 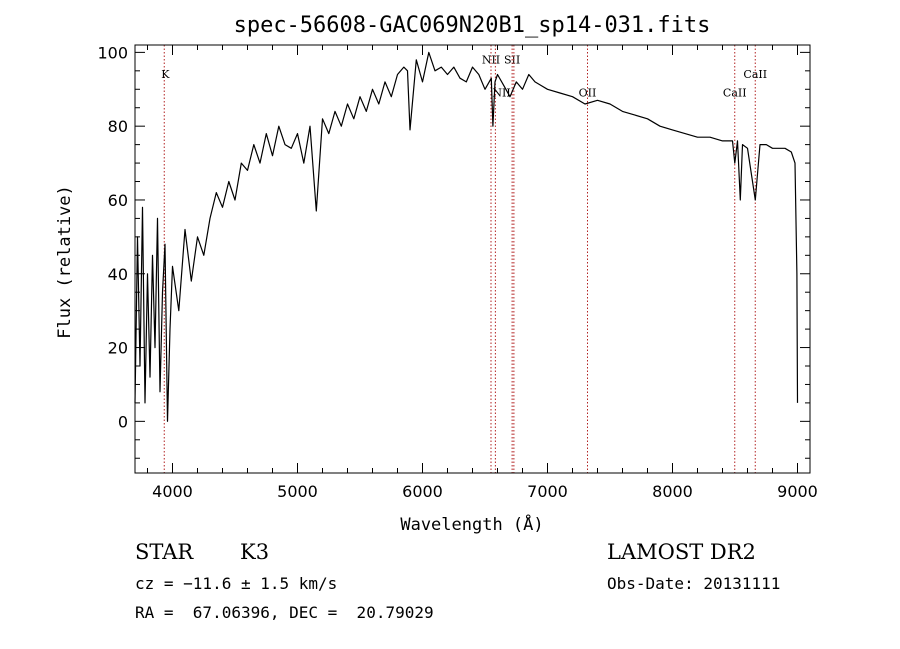 What do you see at coordinates (491, 59) in the screenshot?
I see `marker-label-1: NII` at bounding box center [491, 59].